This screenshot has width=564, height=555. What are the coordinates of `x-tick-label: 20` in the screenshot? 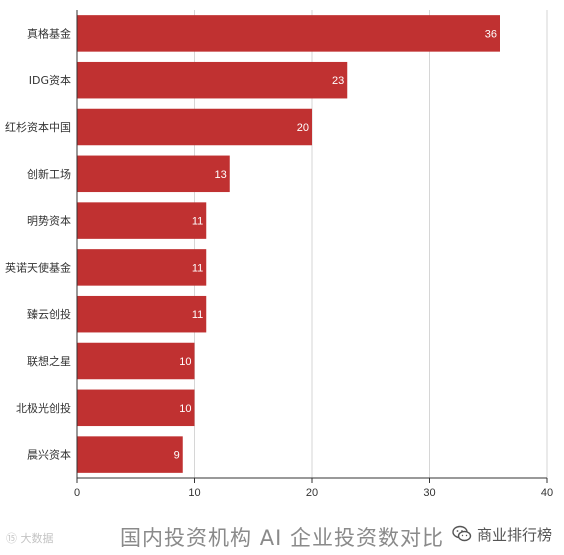 It's located at (312, 493).